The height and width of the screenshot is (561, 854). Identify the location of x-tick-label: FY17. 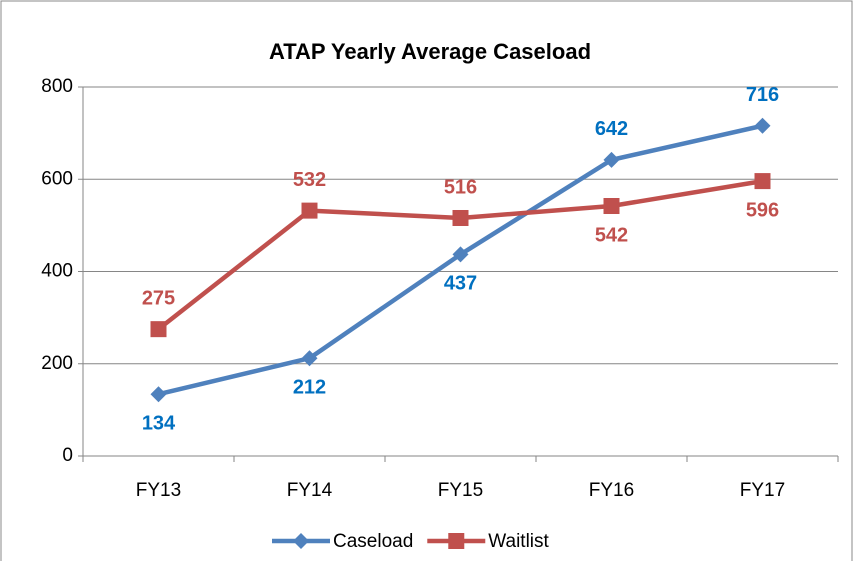
(762, 490).